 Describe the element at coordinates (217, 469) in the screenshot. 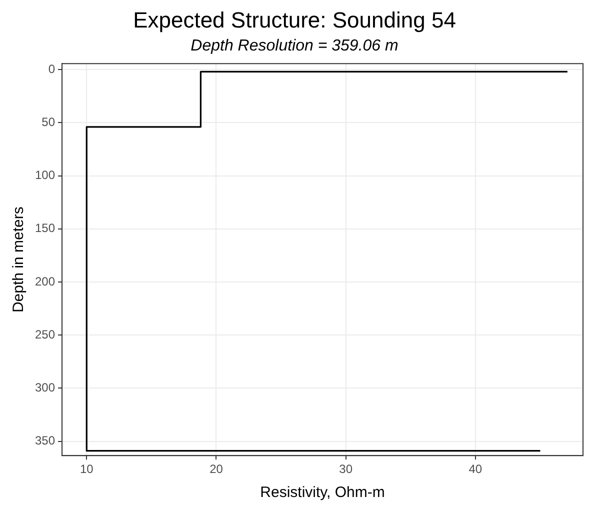

I see `x-tick-label: 20` at that location.